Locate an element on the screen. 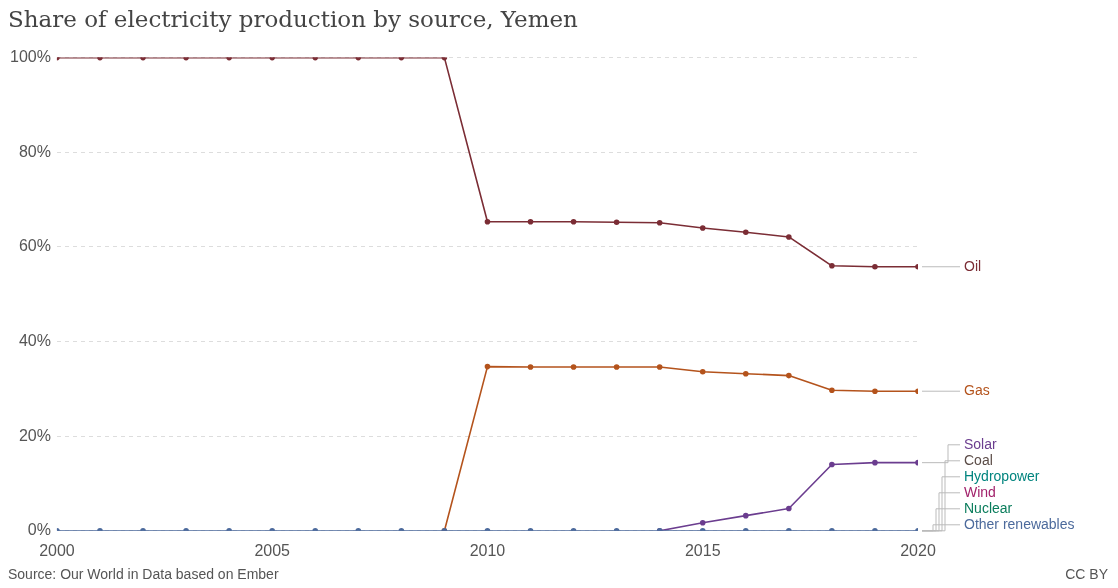 Image resolution: width=1118 pixels, height=588 pixels. legend-label: Coal is located at coordinates (978, 459).